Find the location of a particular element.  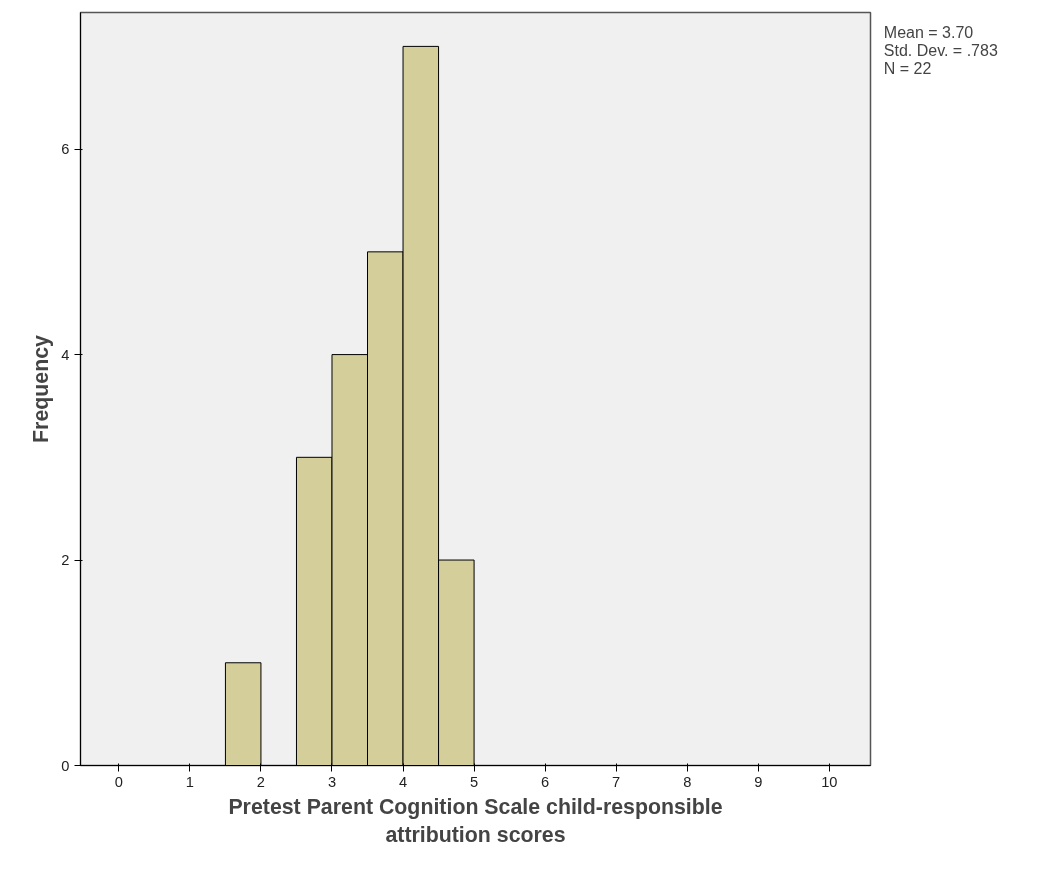

x-tick-label: 0 is located at coordinates (118, 781).